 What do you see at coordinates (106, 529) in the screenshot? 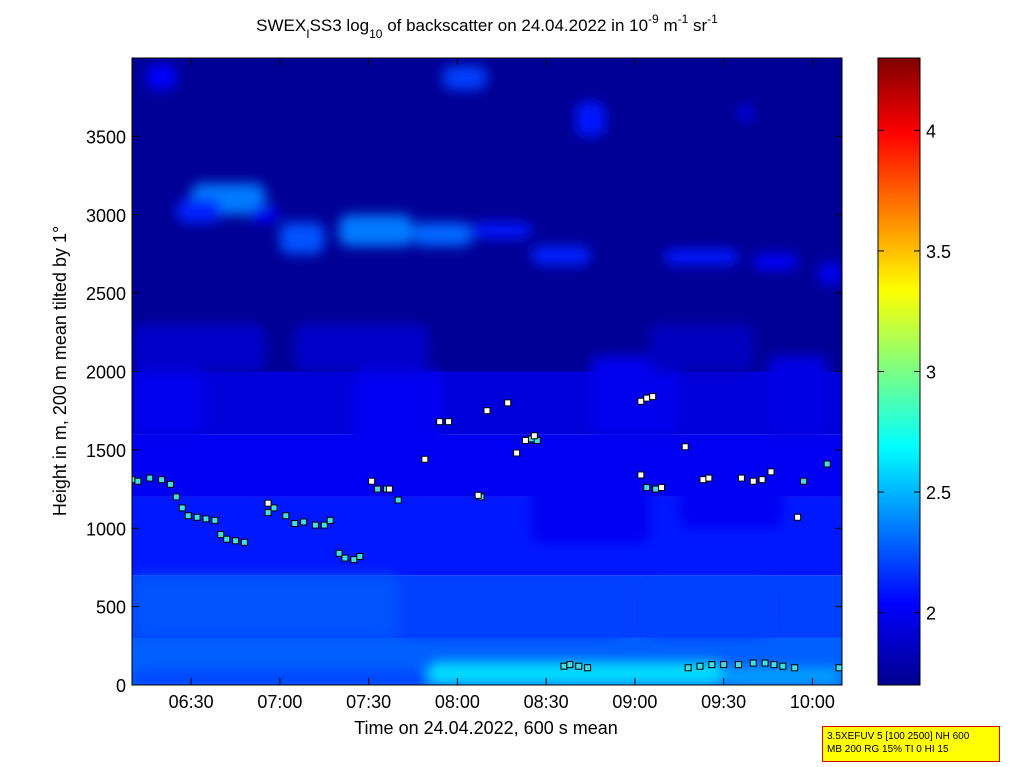
I see `y-tick-label: 1000` at bounding box center [106, 529].